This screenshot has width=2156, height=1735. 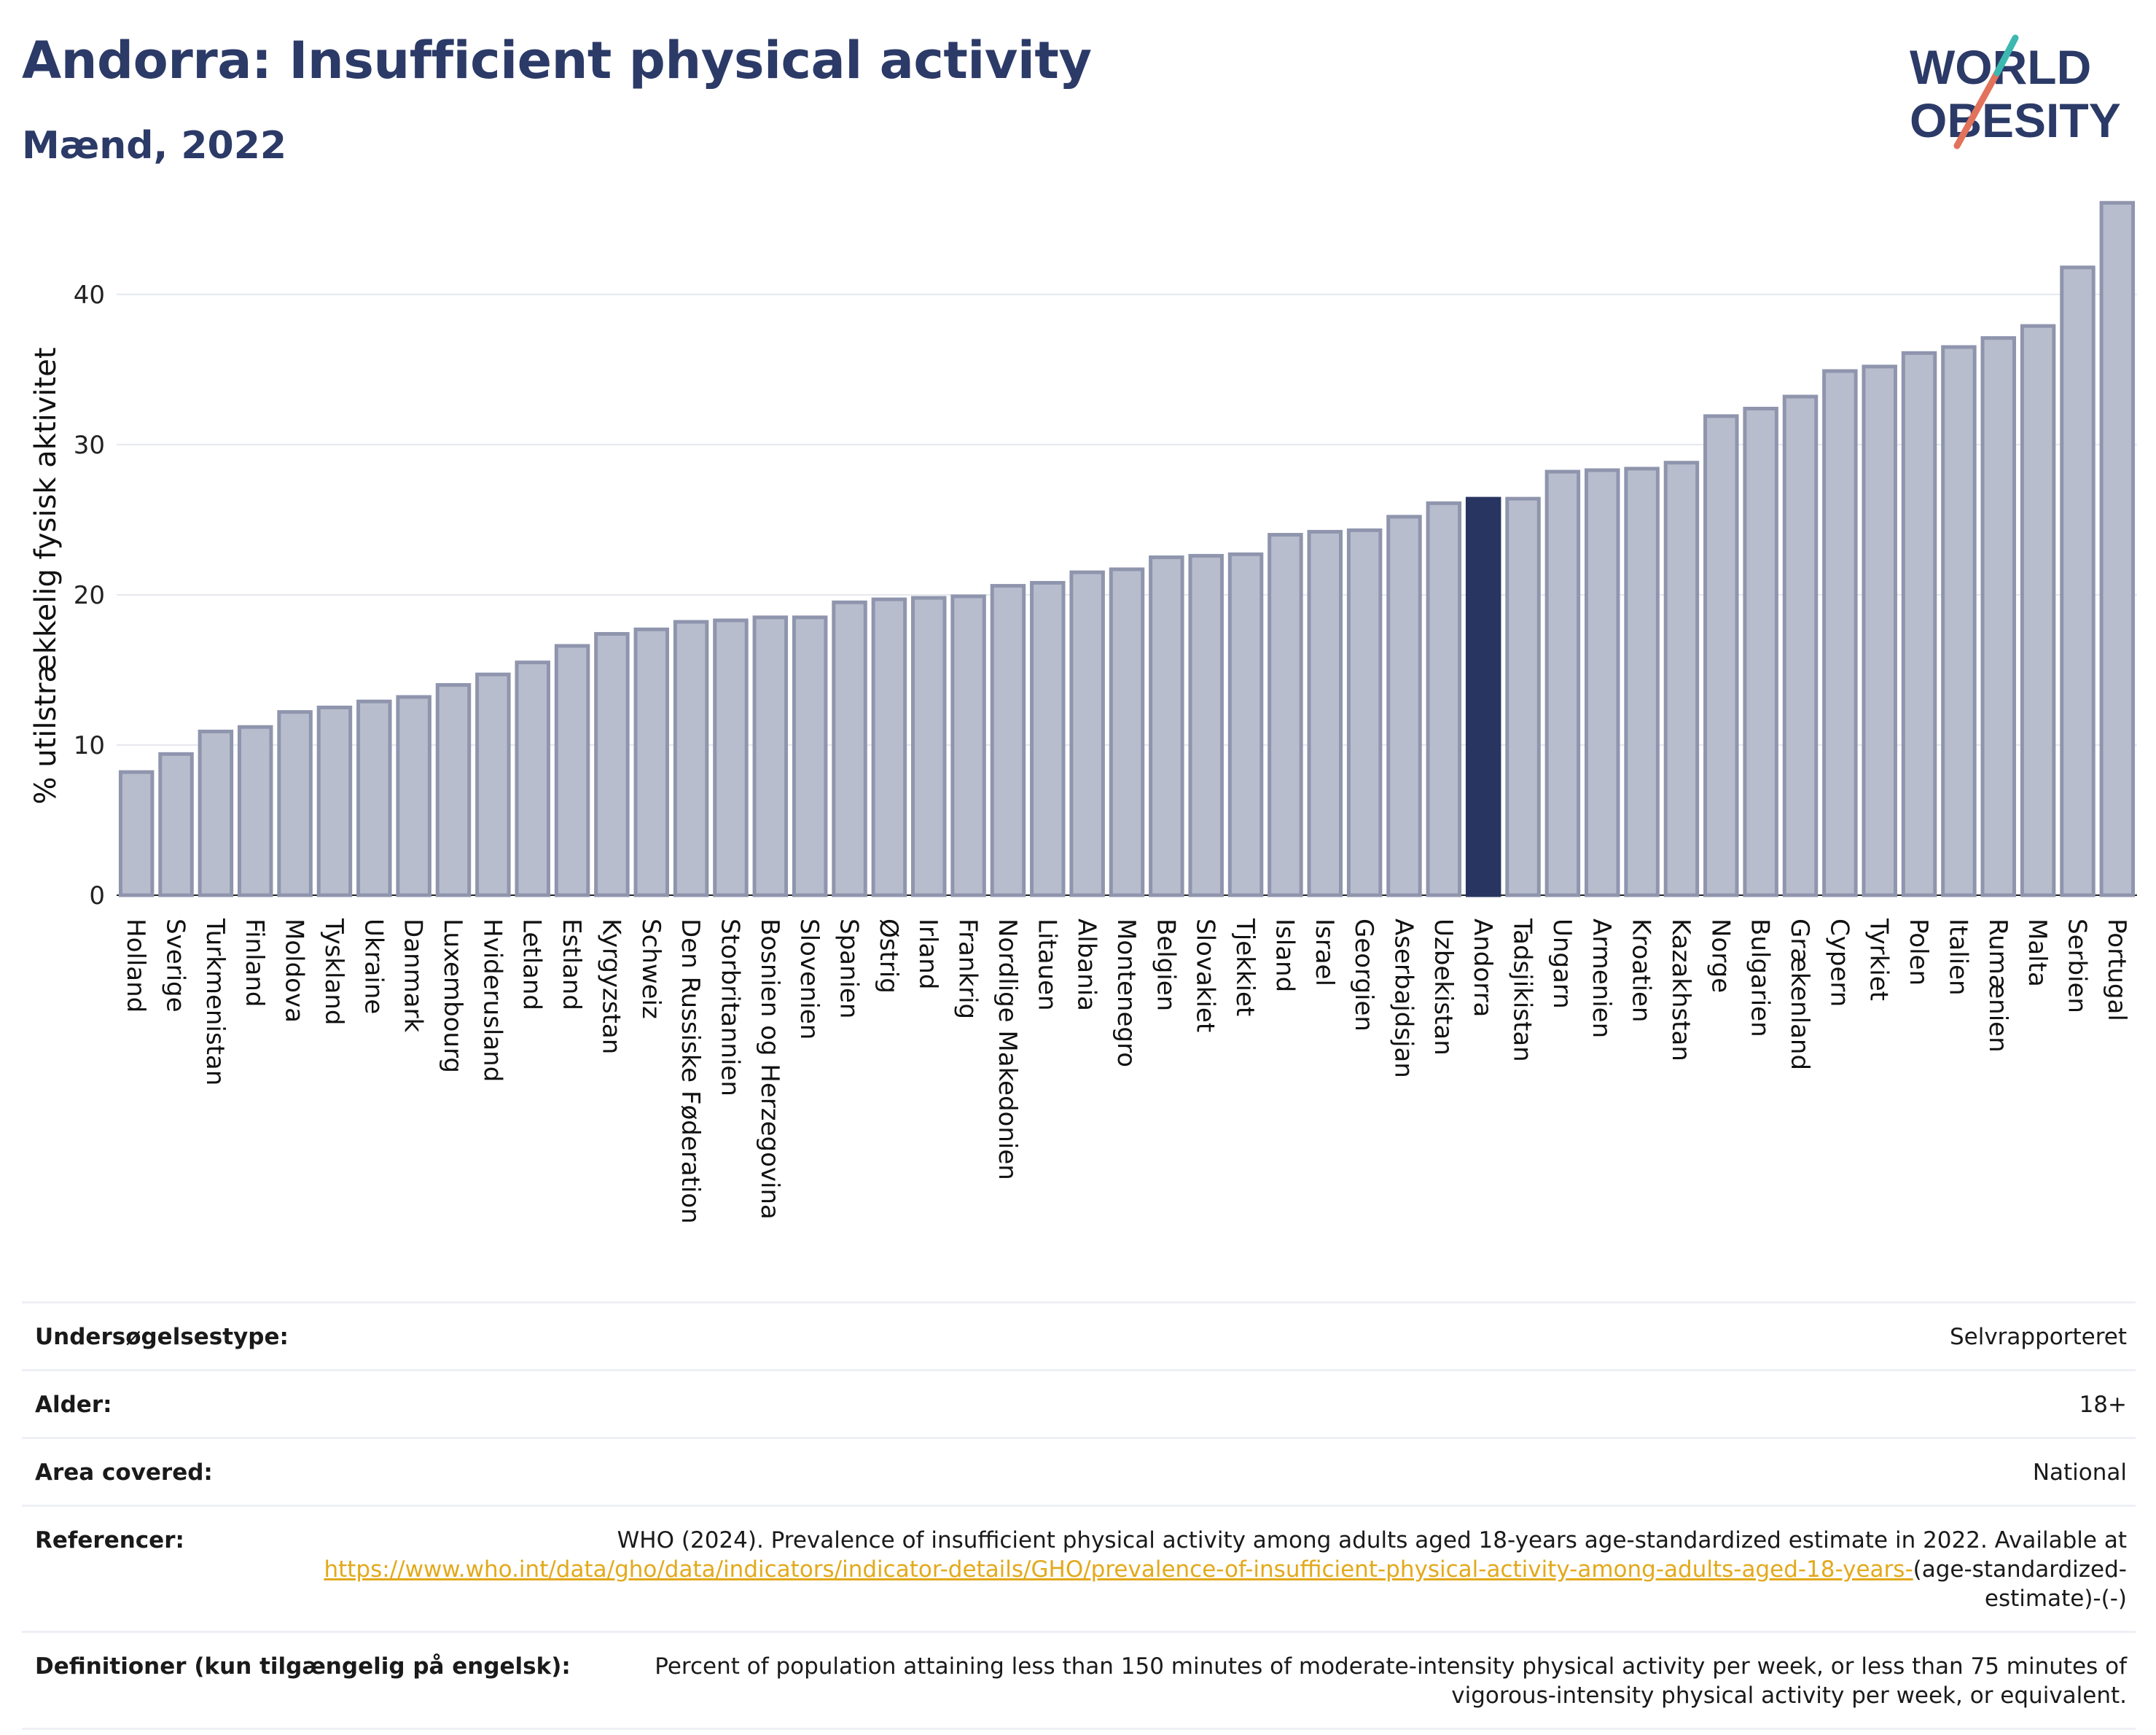 I want to click on x-tick-label: Frankrig, so click(x=968, y=969).